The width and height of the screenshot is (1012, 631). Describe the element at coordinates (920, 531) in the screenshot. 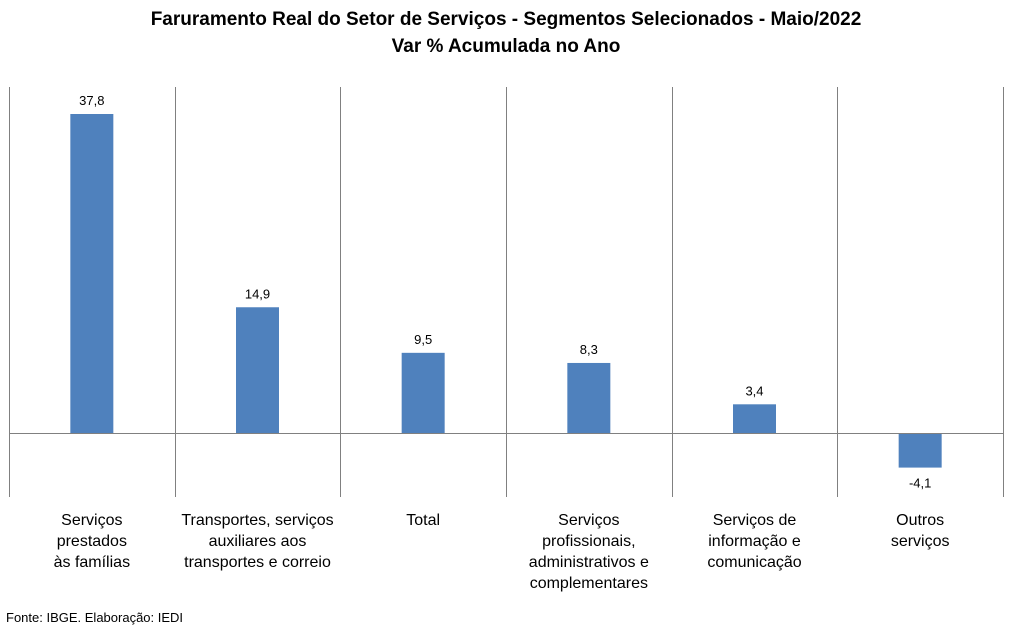

I see `category-label: Outros serviços` at that location.